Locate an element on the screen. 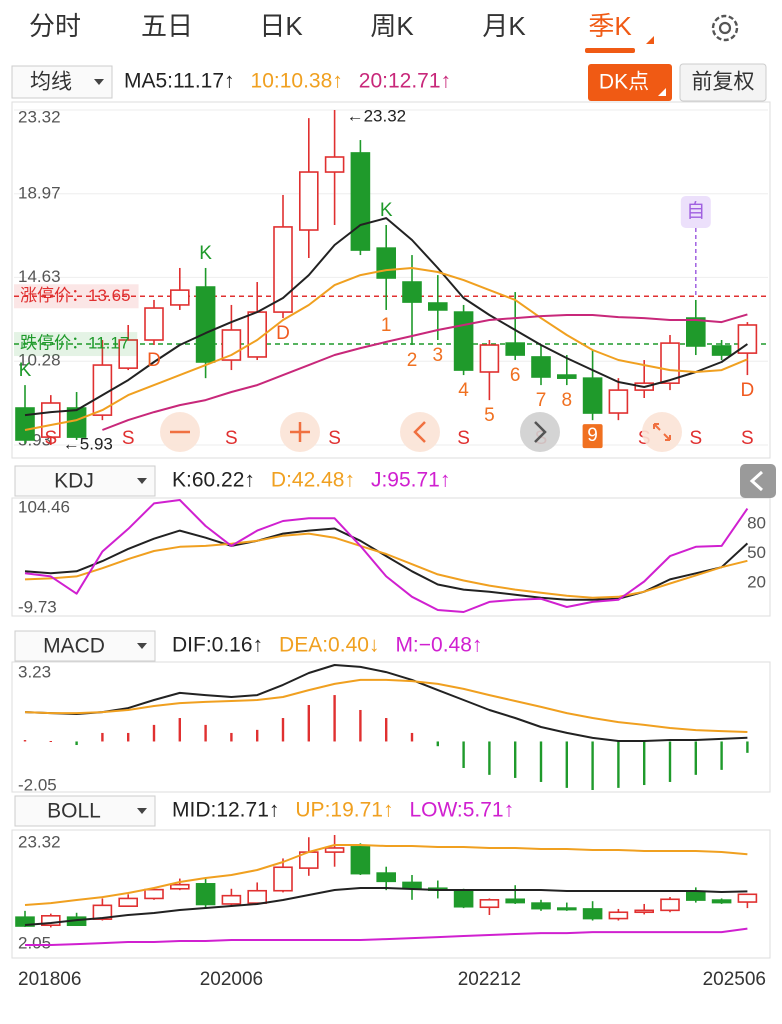 The width and height of the screenshot is (782, 1024). collapse-tab is located at coordinates (758, 481).